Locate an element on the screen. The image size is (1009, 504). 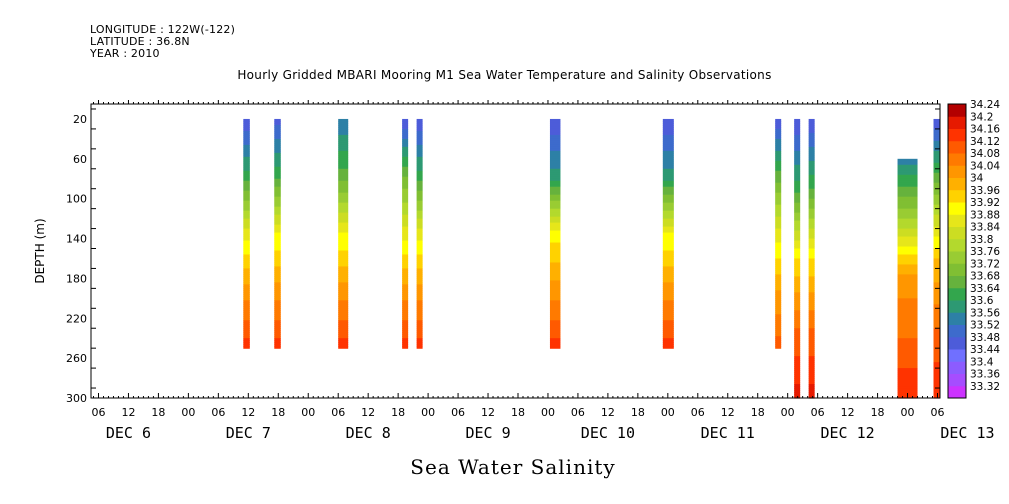
colorbar-label: 33.32 is located at coordinates (985, 387).